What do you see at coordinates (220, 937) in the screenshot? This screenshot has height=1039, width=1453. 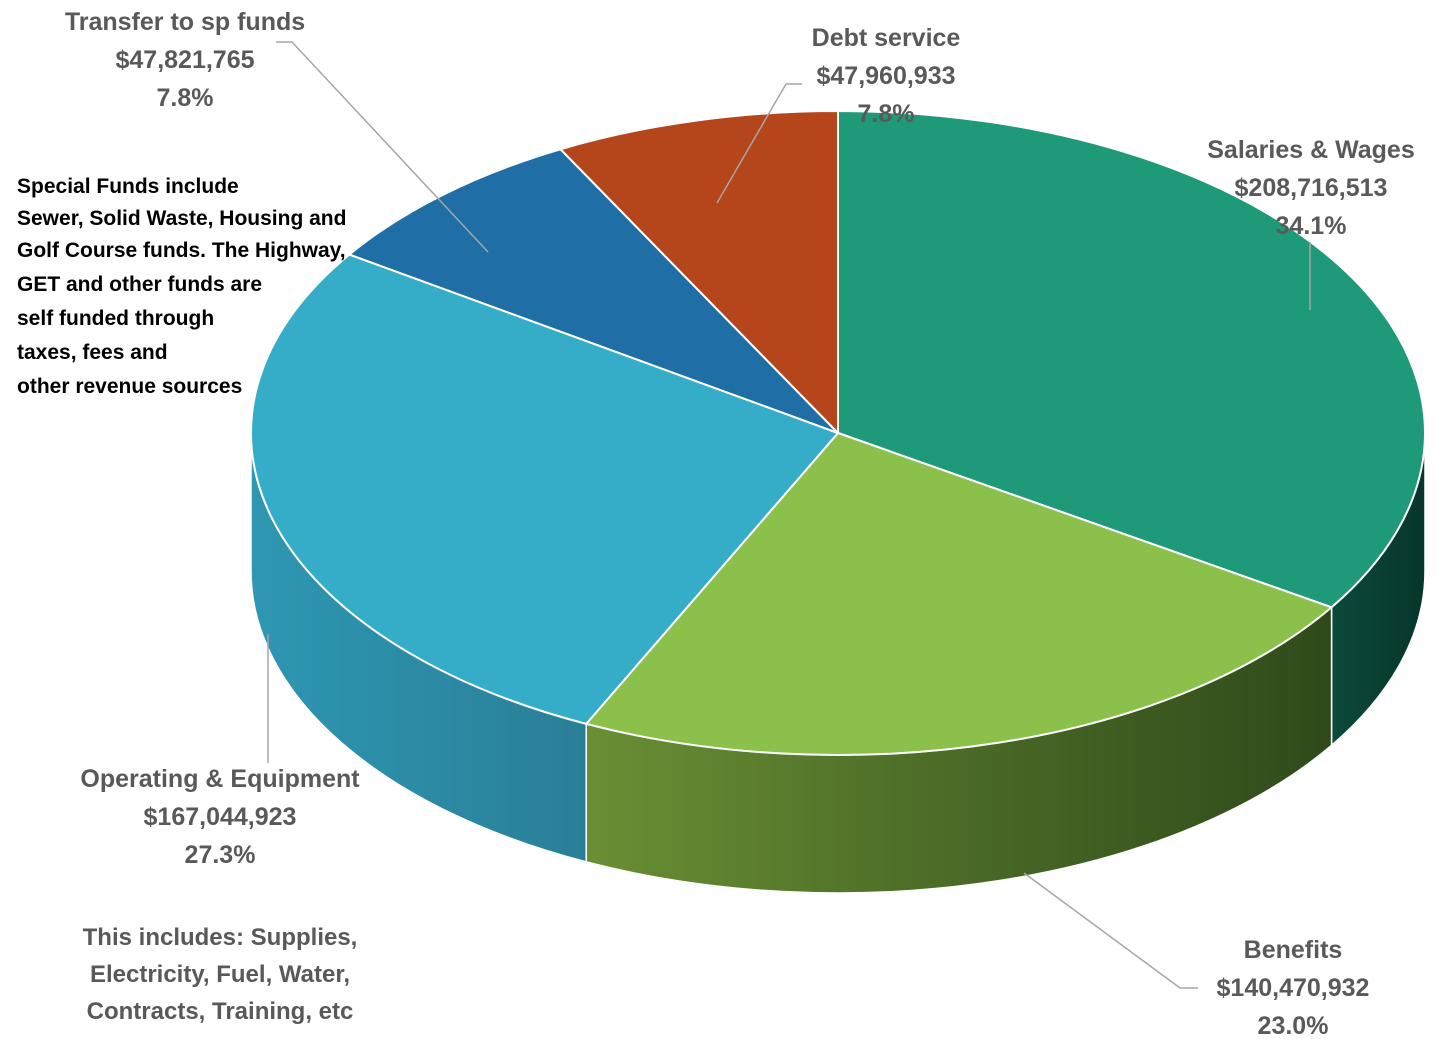 I see `note-operating-line-1: This includes: Supplies,` at bounding box center [220, 937].